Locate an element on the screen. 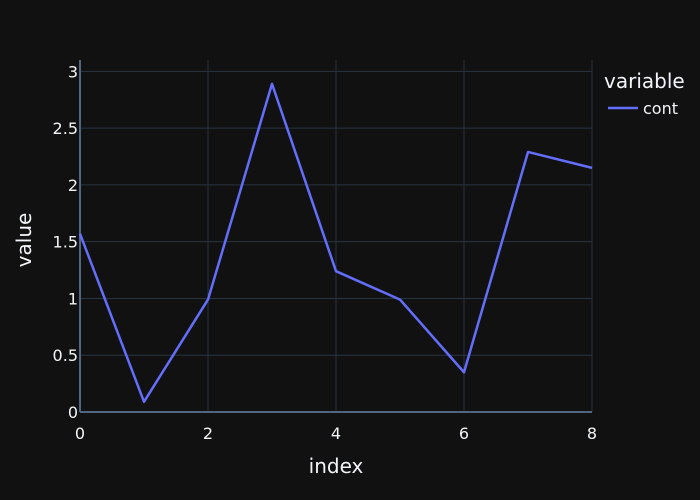 This screenshot has width=700, height=500. y-tick-label: 3 is located at coordinates (73, 71).